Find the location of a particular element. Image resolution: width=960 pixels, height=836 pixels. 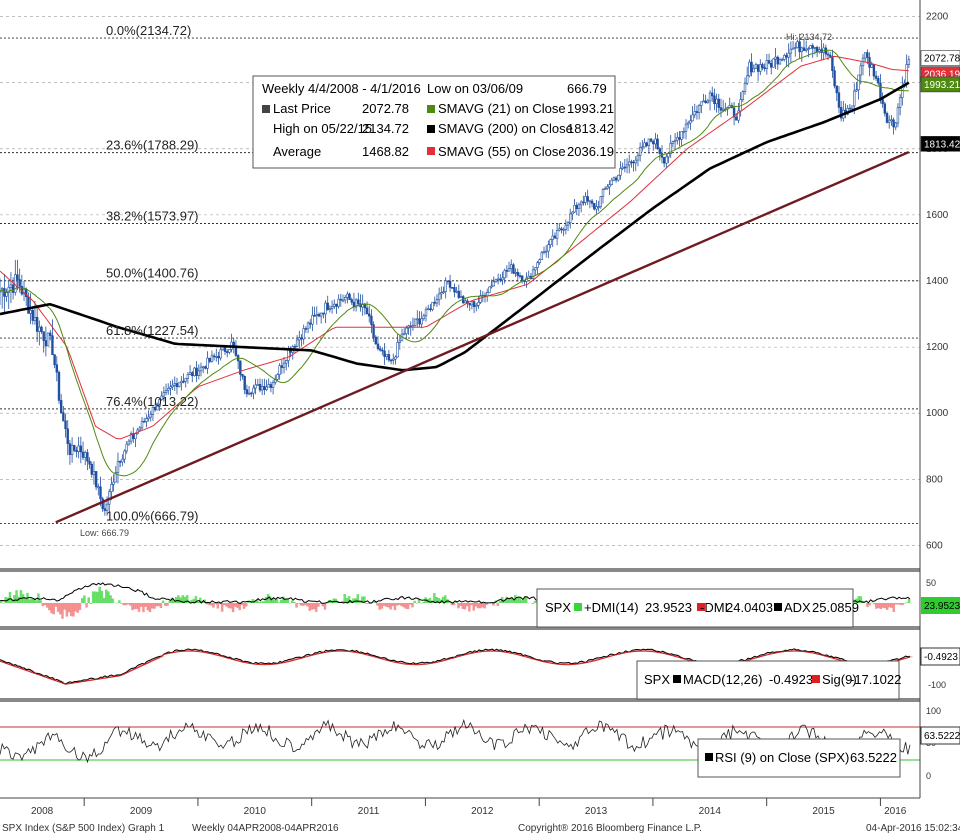

year-label: 2014 is located at coordinates (710, 811).